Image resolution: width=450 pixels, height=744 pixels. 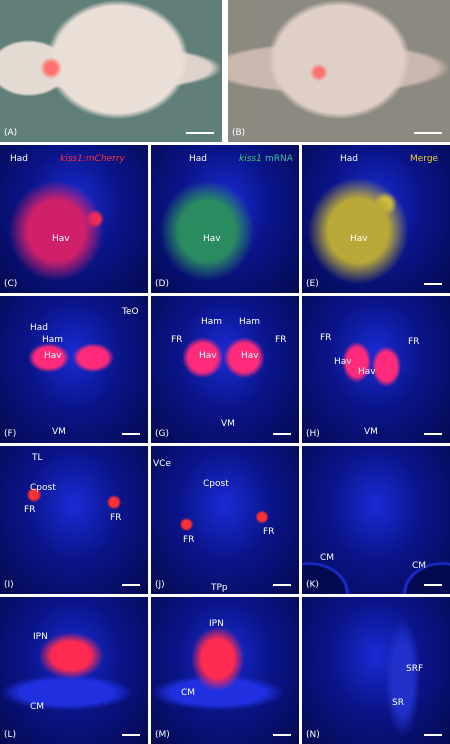 I want to click on region-label: VCe, so click(x=162, y=464).